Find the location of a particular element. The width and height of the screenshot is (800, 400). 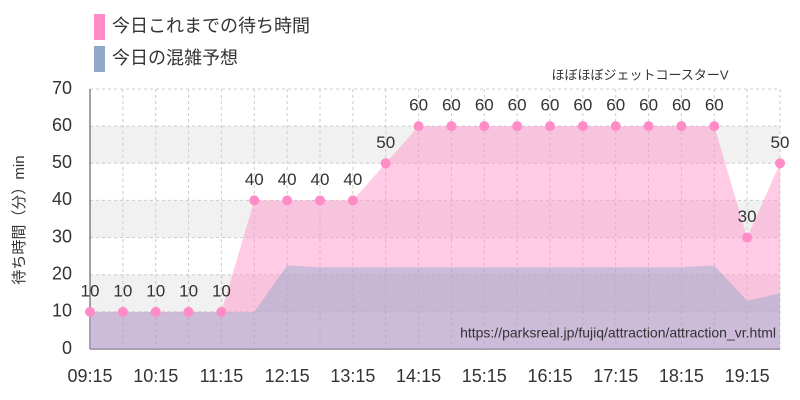

x-tick-label: 09:15 is located at coordinates (89, 376).